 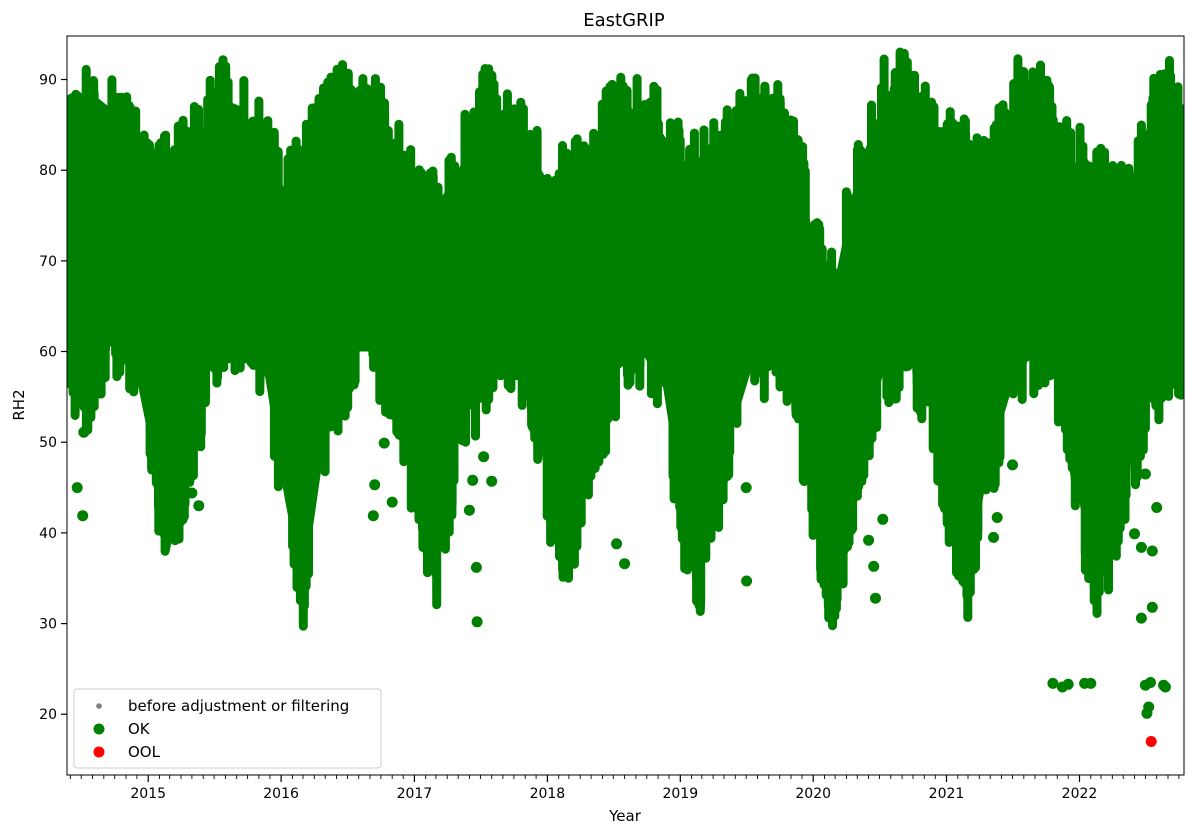 I want to click on x-tick-label: 2021, so click(x=947, y=794).